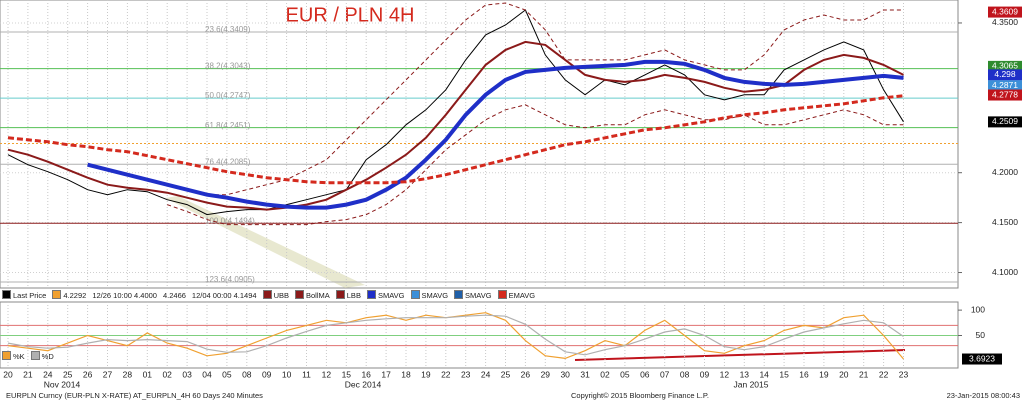 This screenshot has height=401, width=1024. What do you see at coordinates (228, 161) in the screenshot?
I see `level-label: 76.4(4.2085)` at bounding box center [228, 161].